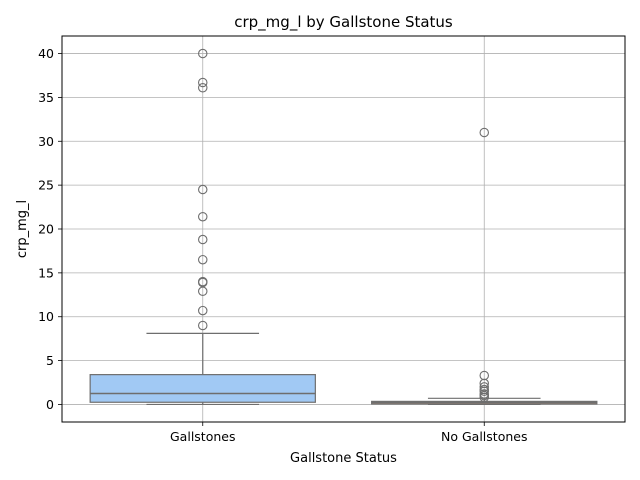 Image resolution: width=640 pixels, height=480 pixels. I want to click on y-tick-label: 25, so click(46, 185).